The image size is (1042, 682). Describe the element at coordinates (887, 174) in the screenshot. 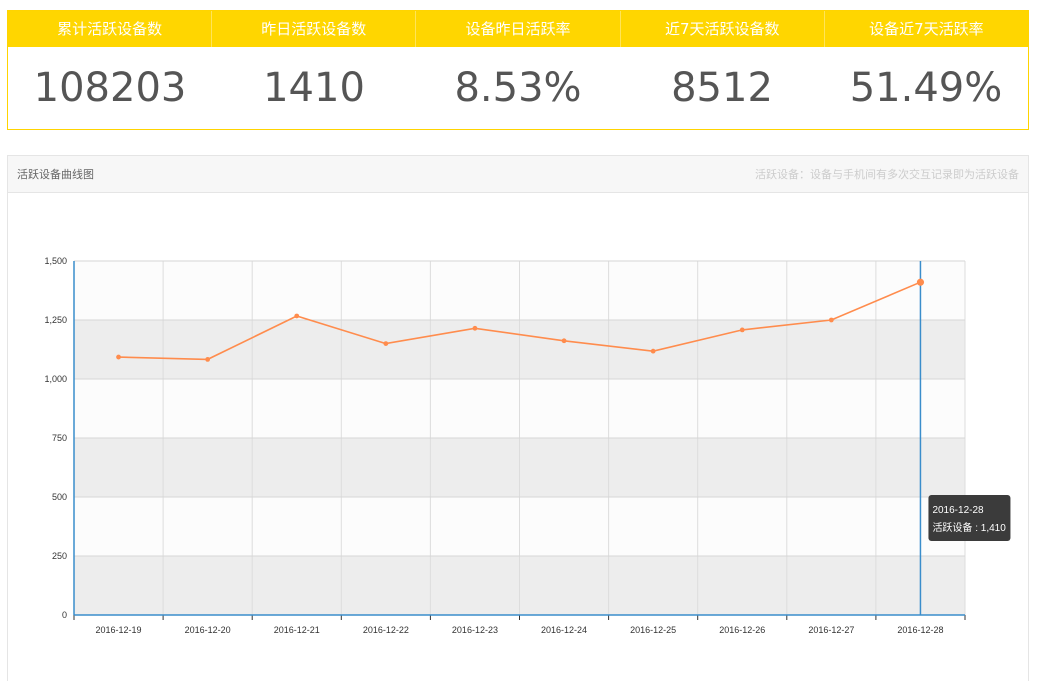

I see `panel-note: 活跃设备：设备与手机间有多次交互记录即为活跃设备` at that location.